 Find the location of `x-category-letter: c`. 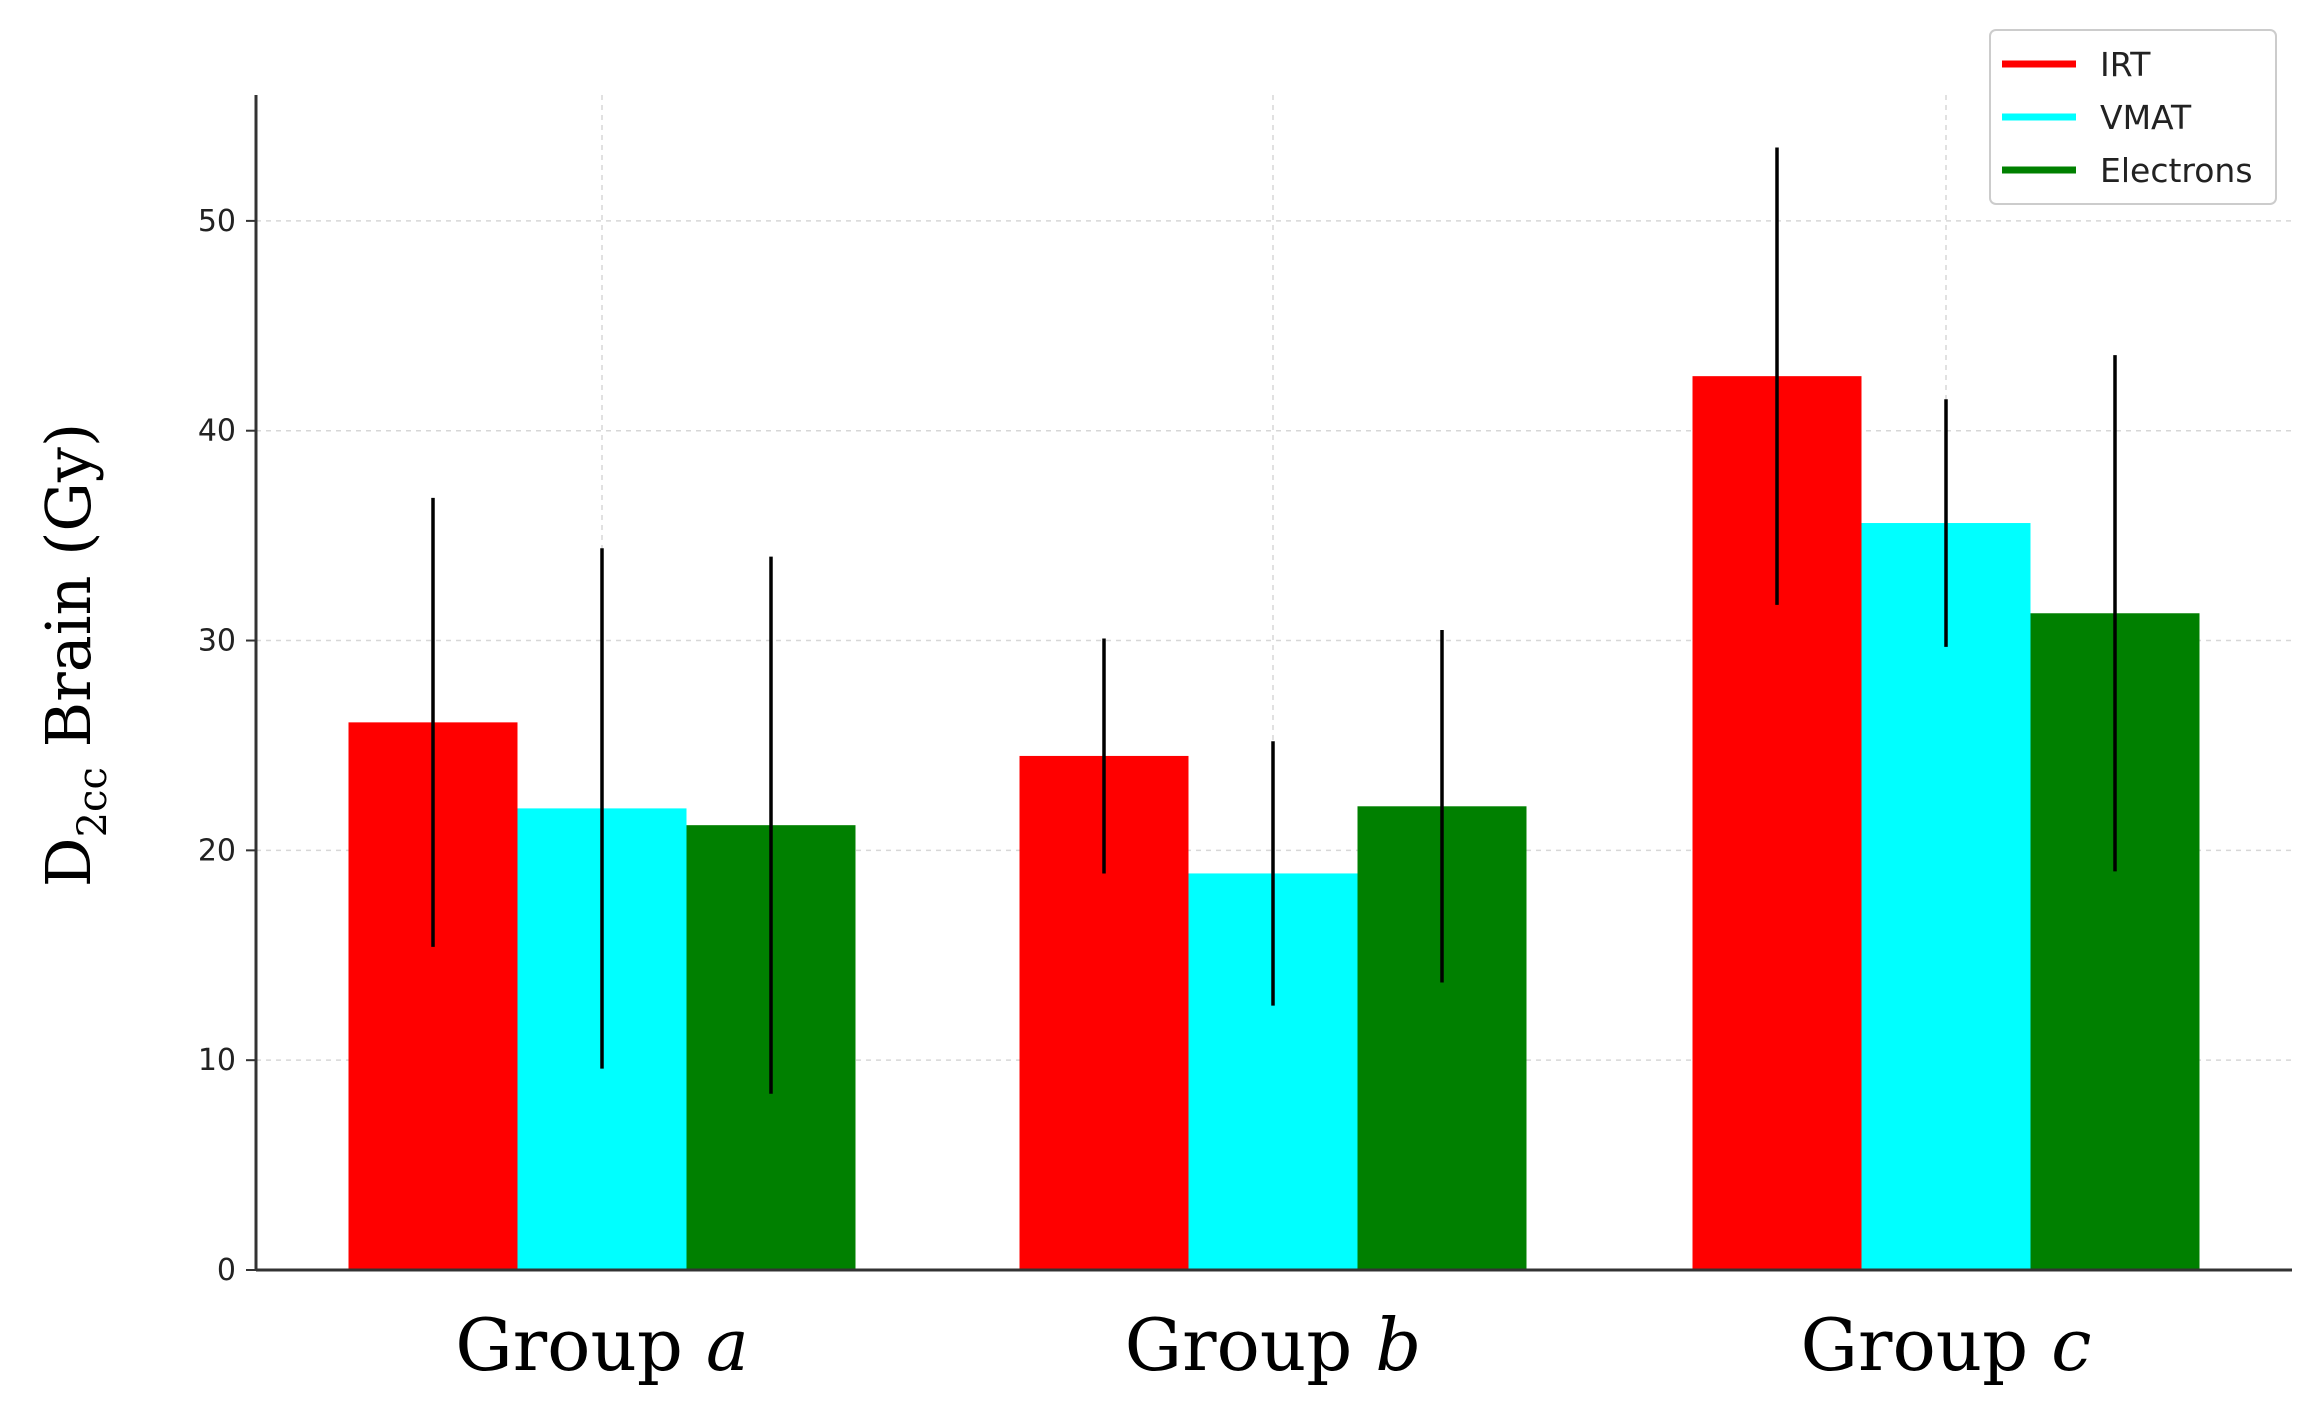

x-category-letter: c is located at coordinates (2071, 1345).